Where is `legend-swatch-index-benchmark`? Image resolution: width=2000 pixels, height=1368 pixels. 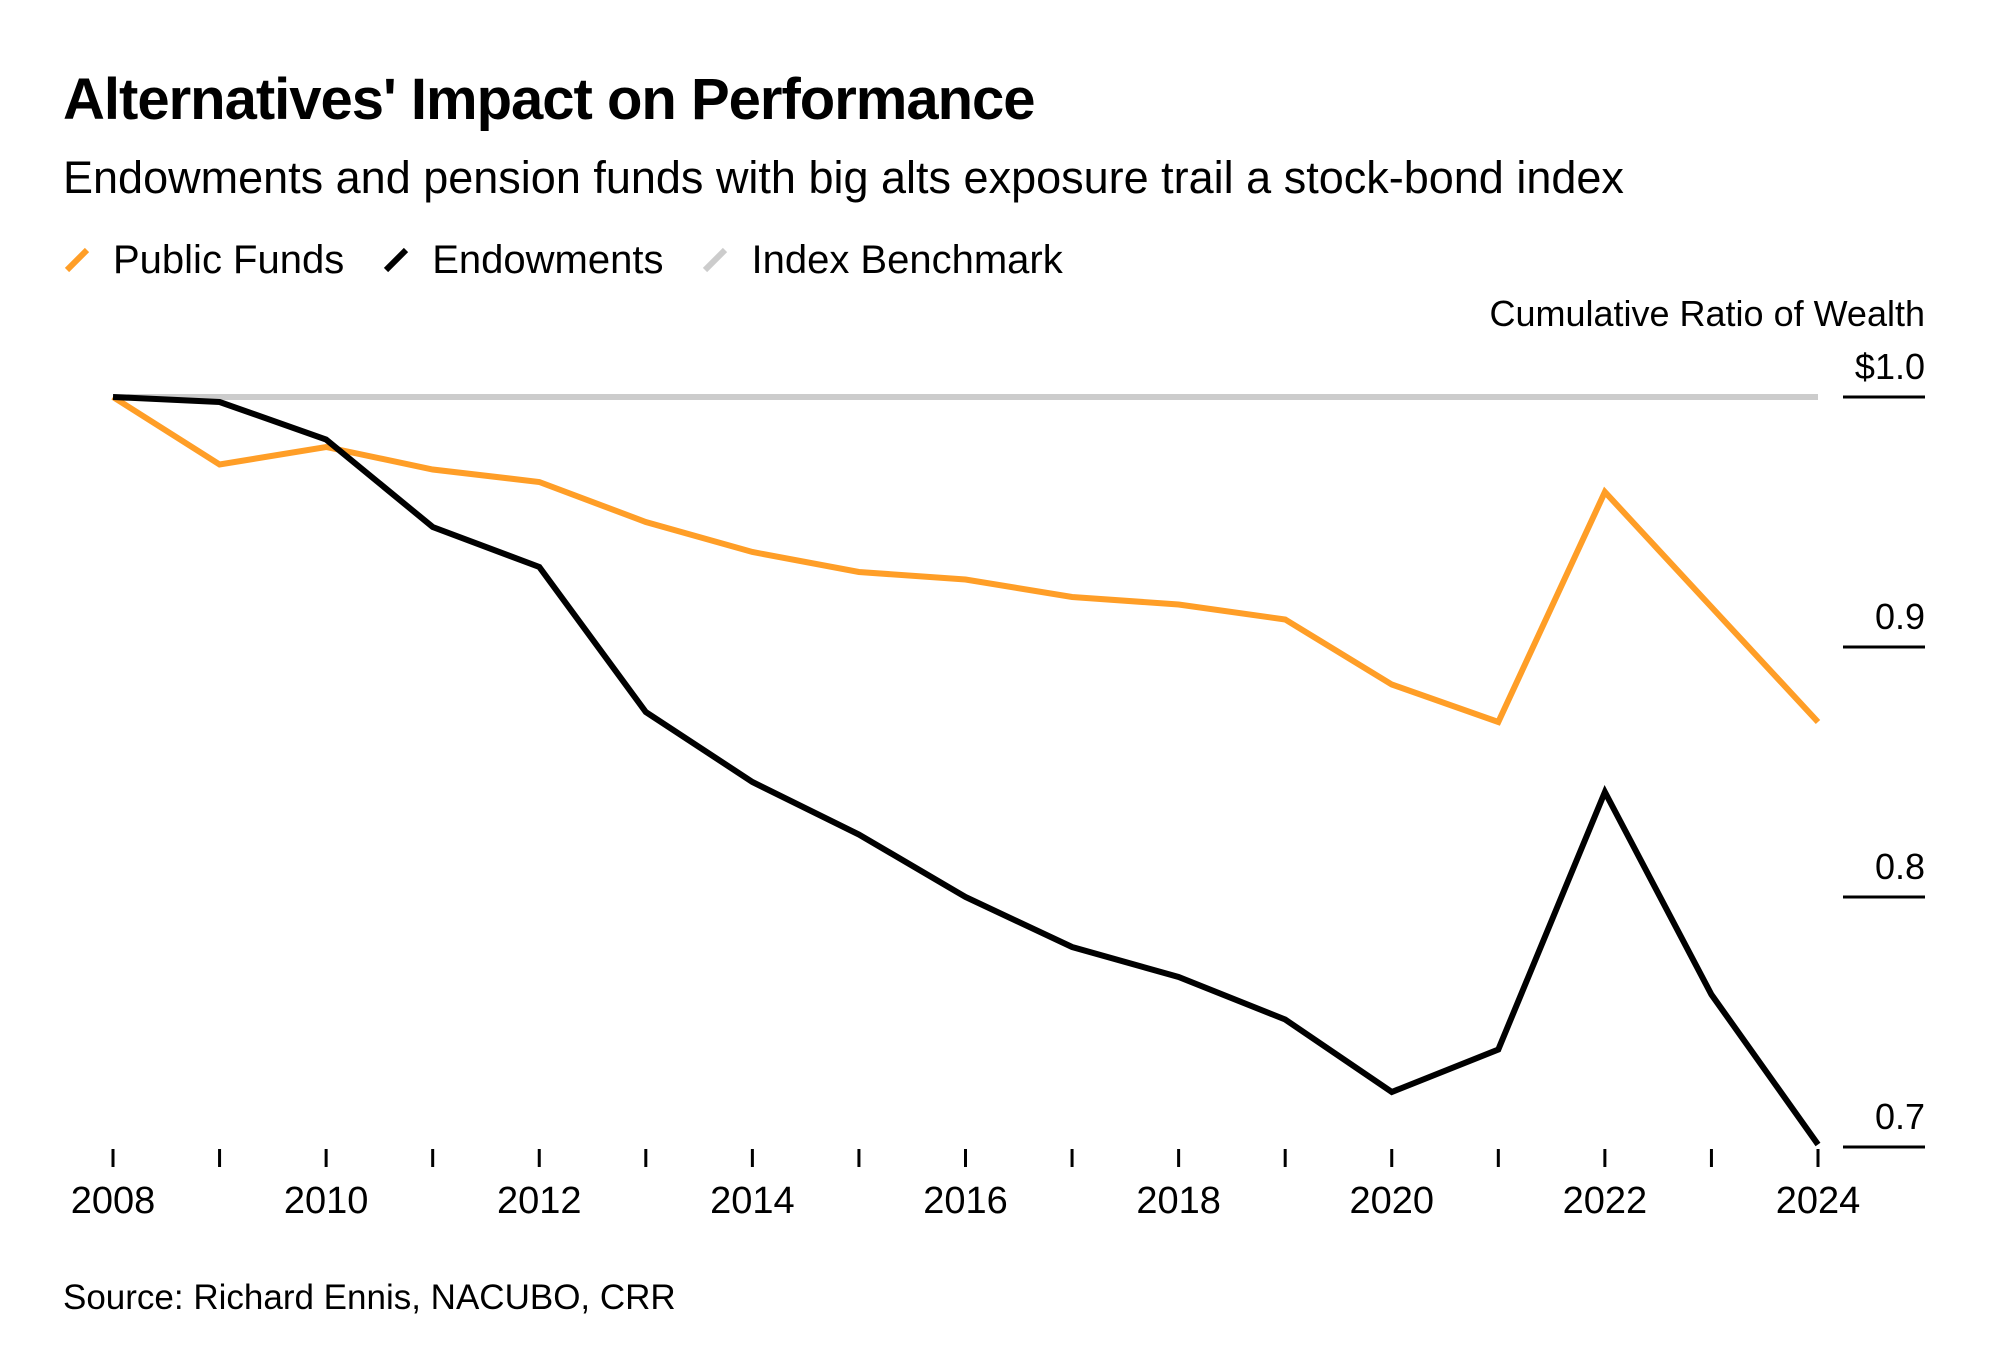
legend-swatch-index-benchmark is located at coordinates (715, 260).